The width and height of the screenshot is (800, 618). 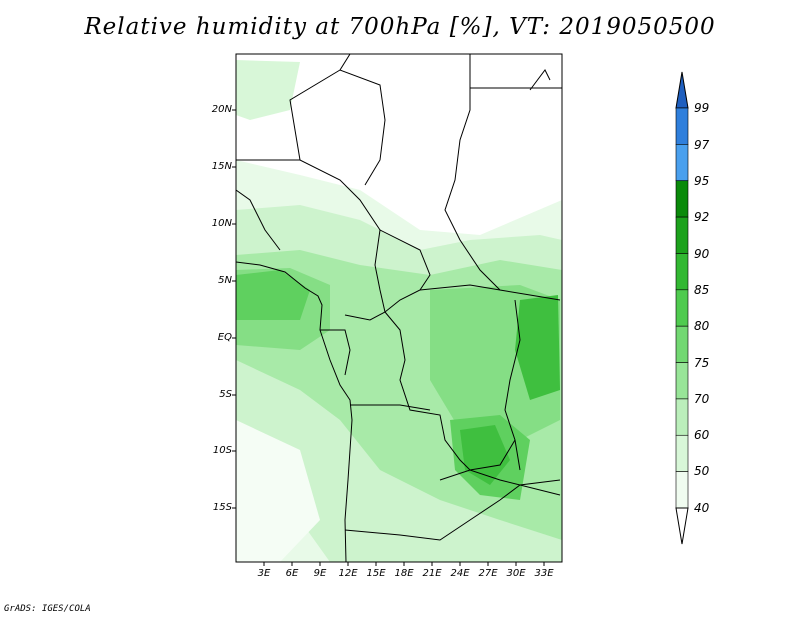 I want to click on colorbar, so click(x=682, y=308).